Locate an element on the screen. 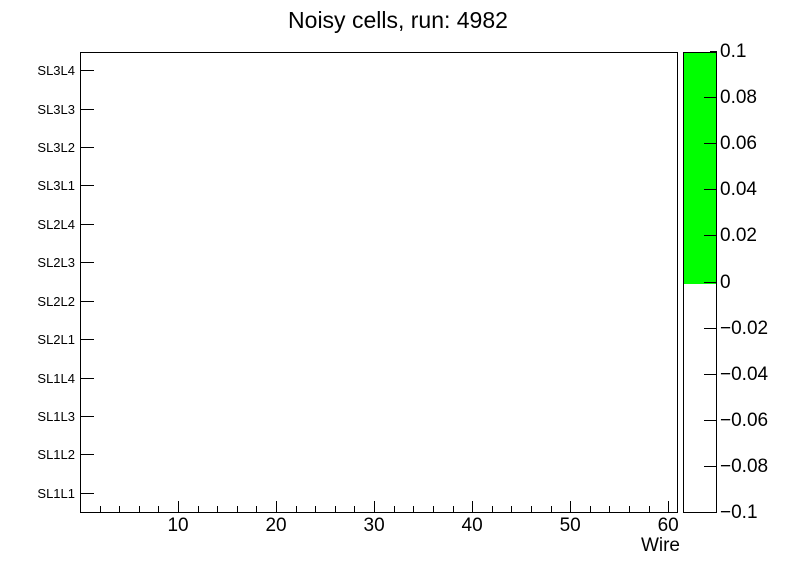  x-axis-tick-label: 50 is located at coordinates (570, 525).